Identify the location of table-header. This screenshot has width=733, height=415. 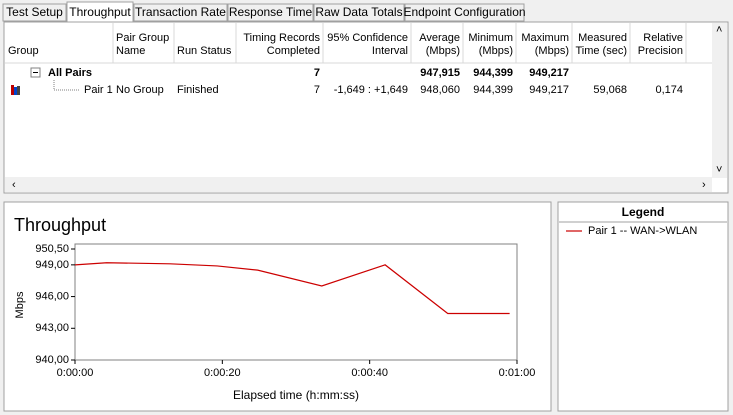
(359, 43).